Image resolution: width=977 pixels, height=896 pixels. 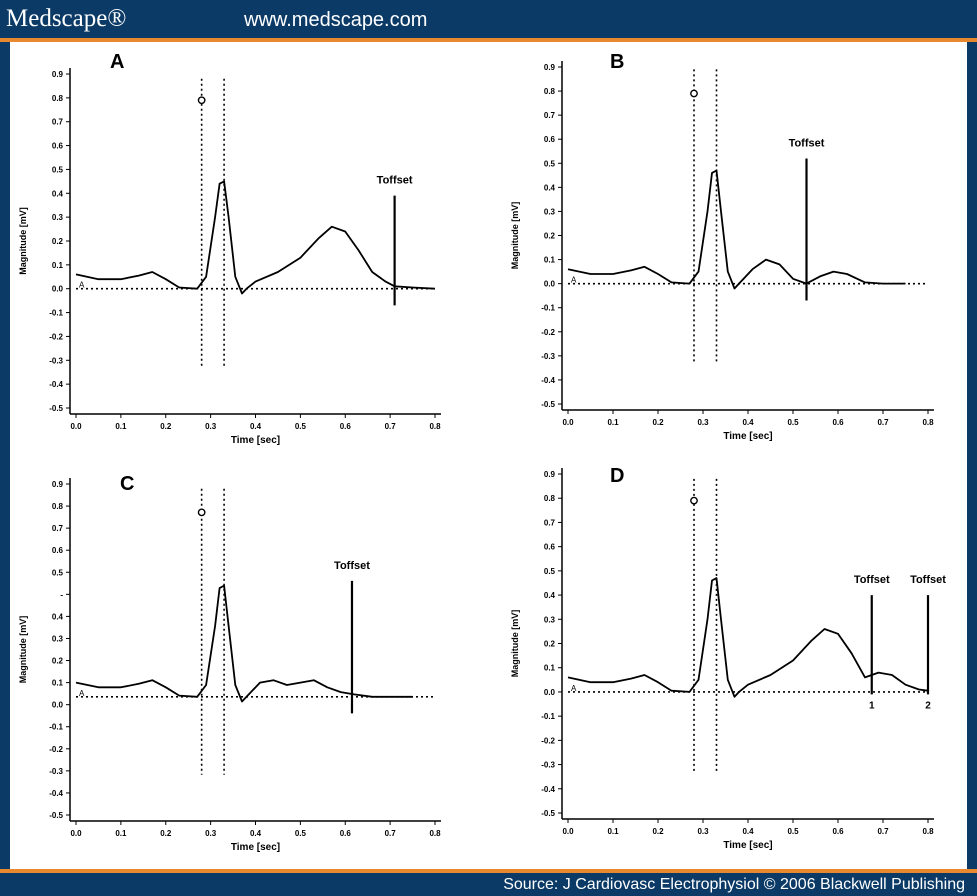 What do you see at coordinates (58, 661) in the screenshot?
I see `panel-c-y-tick-label: 0.2` at bounding box center [58, 661].